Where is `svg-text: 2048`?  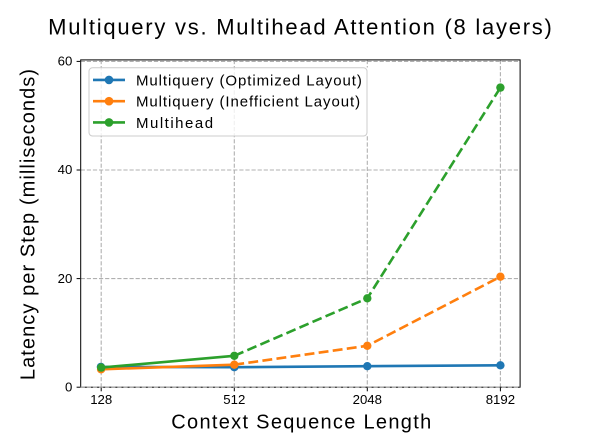
svg-text: 2048 is located at coordinates (367, 399).